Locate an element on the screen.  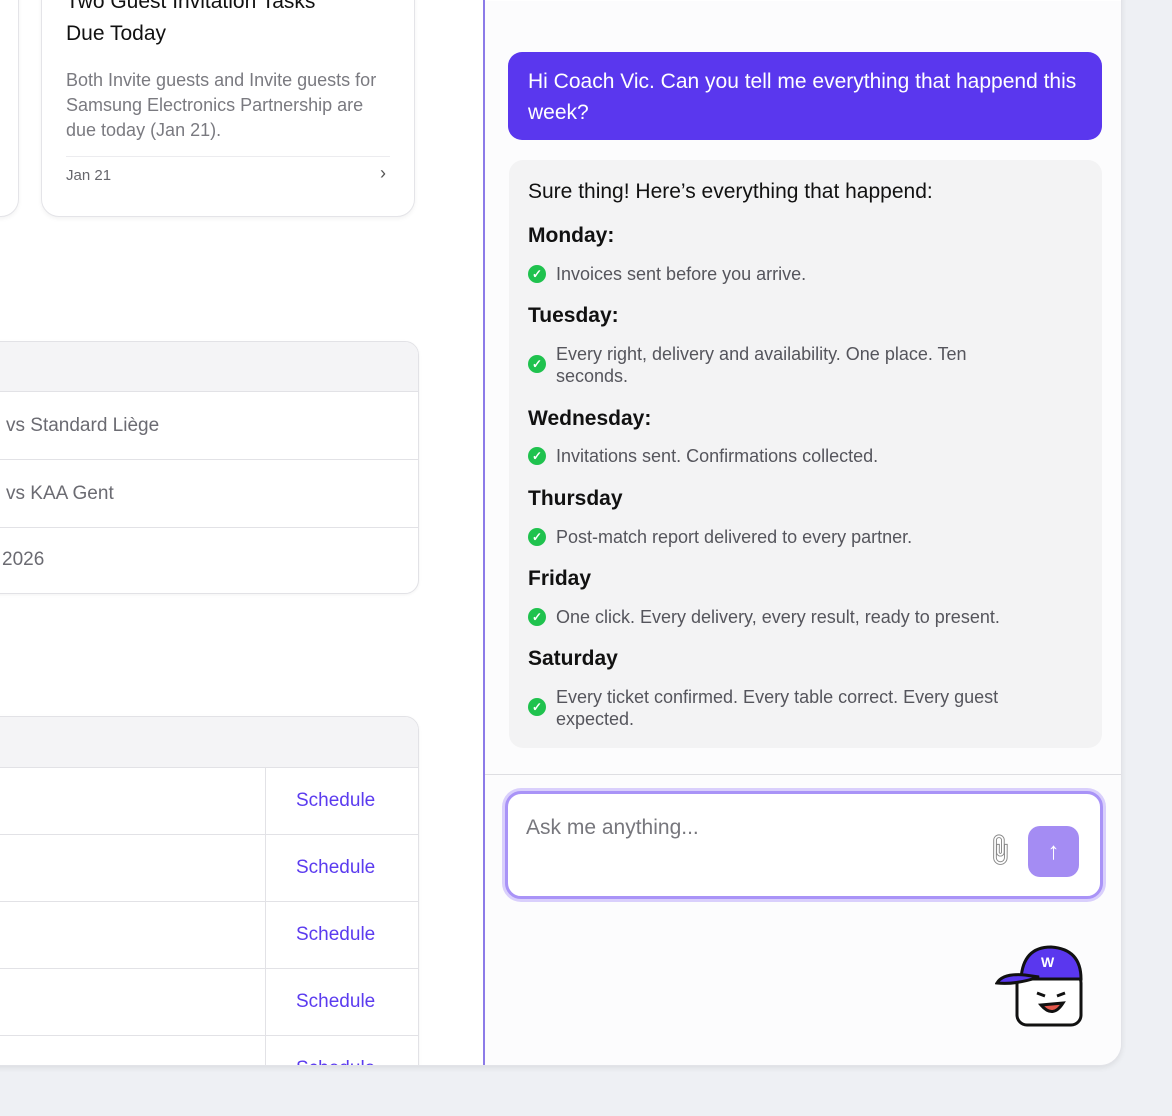
chat-input: Ask me anything... 📎︎ ↑ is located at coordinates (804, 845).